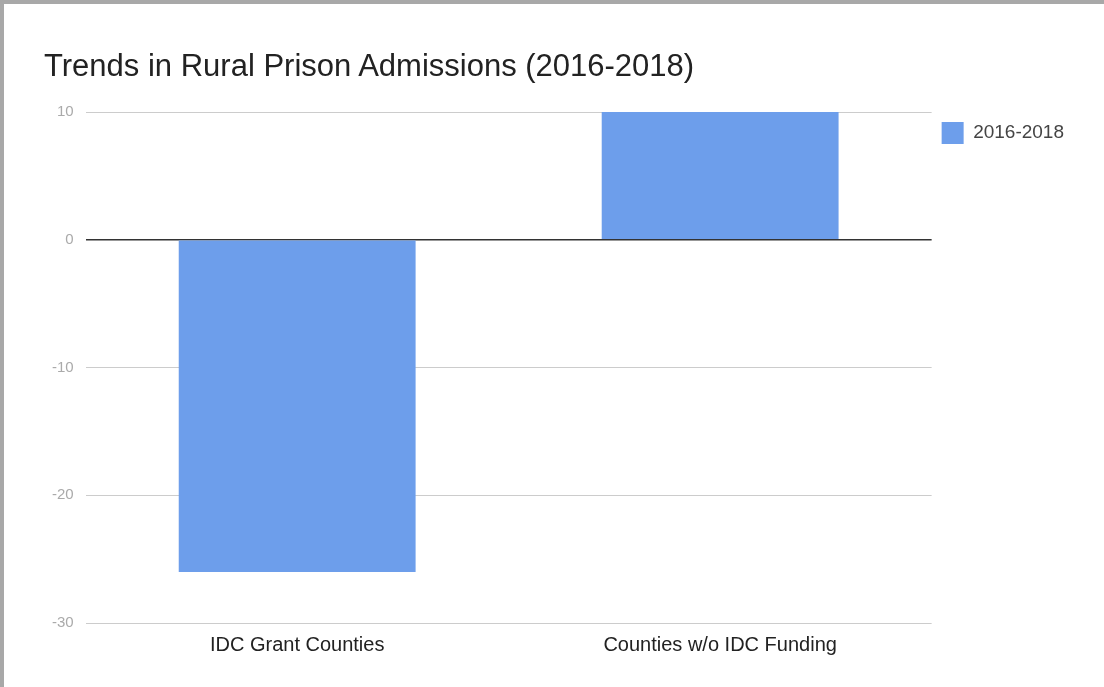  I want to click on y-tick-label: -10, so click(62, 366).